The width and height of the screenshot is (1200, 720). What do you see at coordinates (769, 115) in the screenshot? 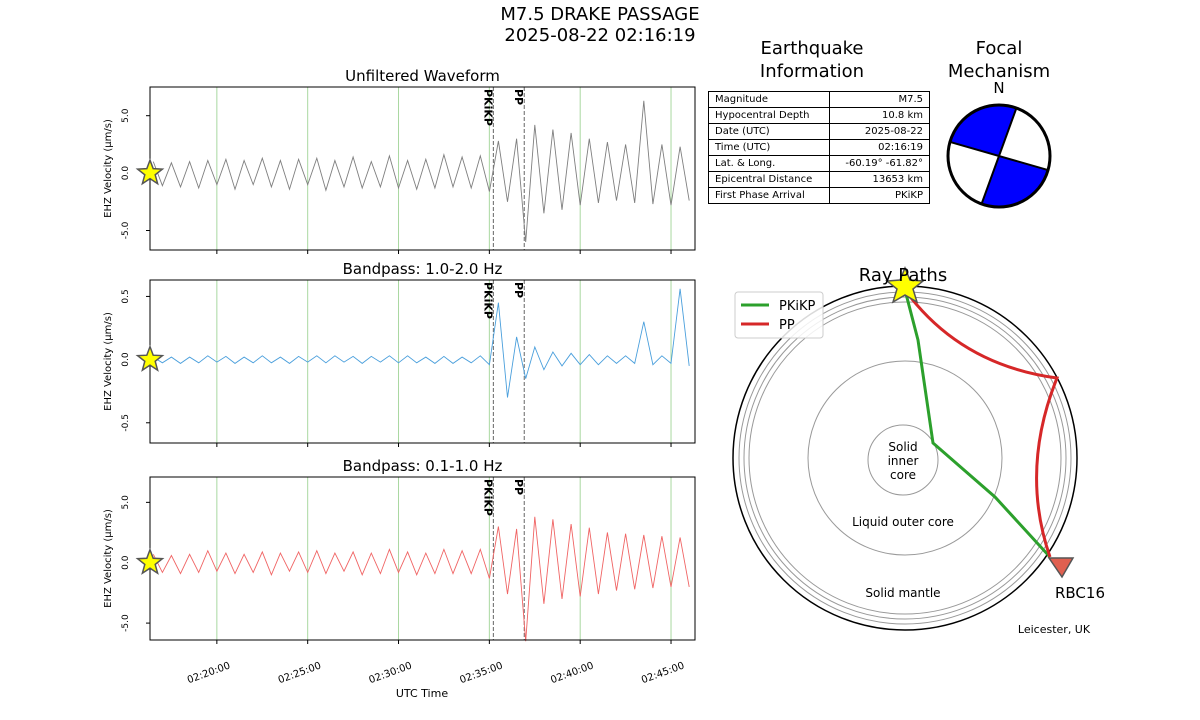
I see `info-key: Hypocentral Depth` at bounding box center [769, 115].